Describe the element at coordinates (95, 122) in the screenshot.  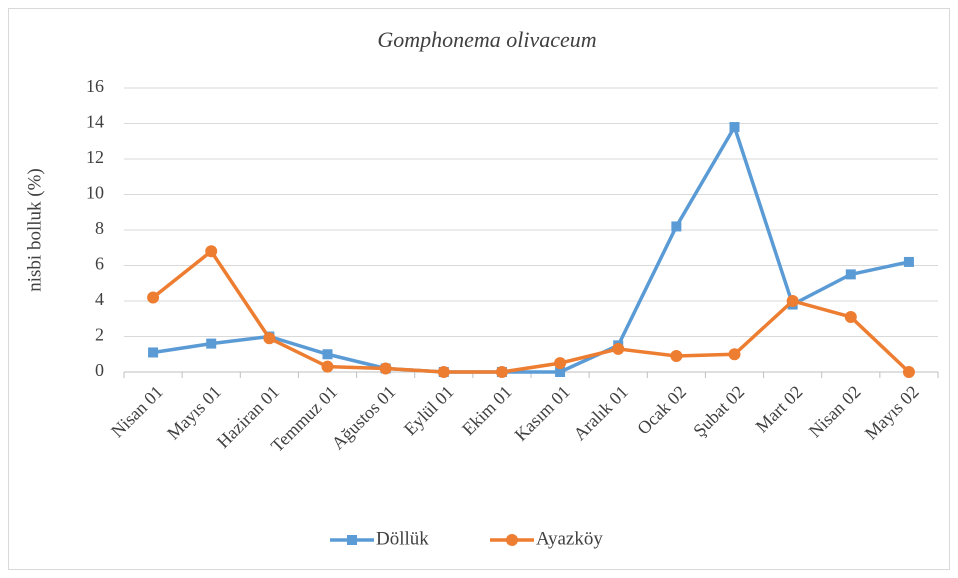
I see `y-tick-label: 14` at that location.